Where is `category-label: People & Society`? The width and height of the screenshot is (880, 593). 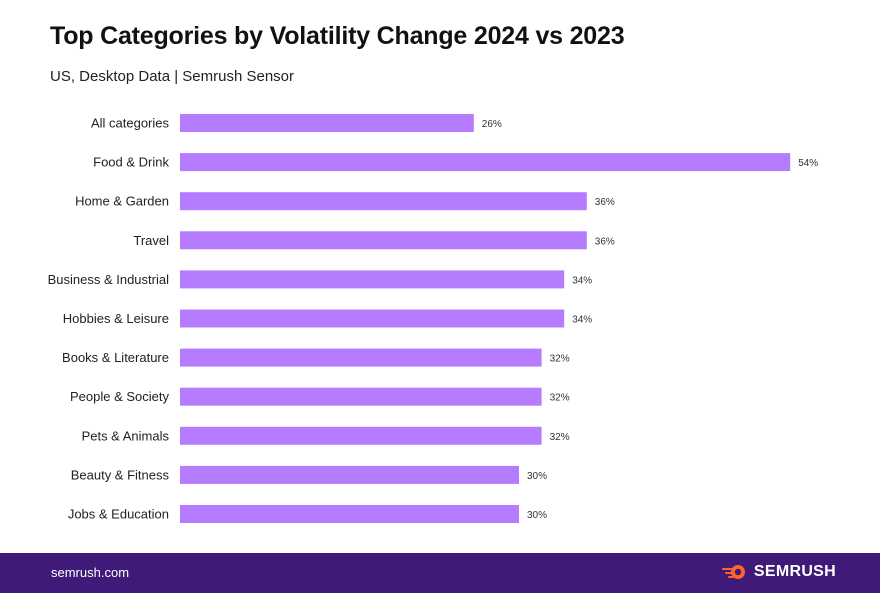 category-label: People & Society is located at coordinates (120, 396).